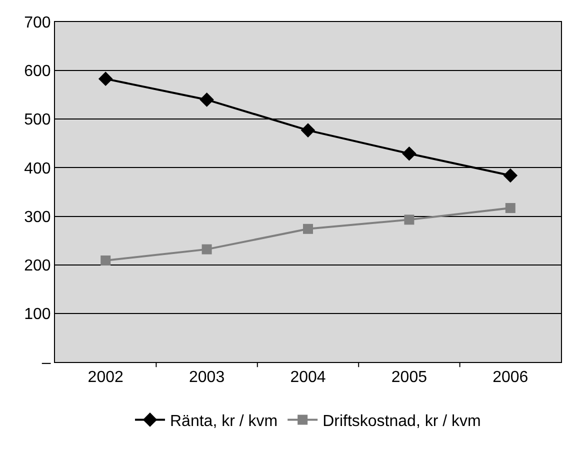  What do you see at coordinates (401, 421) in the screenshot?
I see `legend-label: Driftskostnad, kr / kvm` at bounding box center [401, 421].